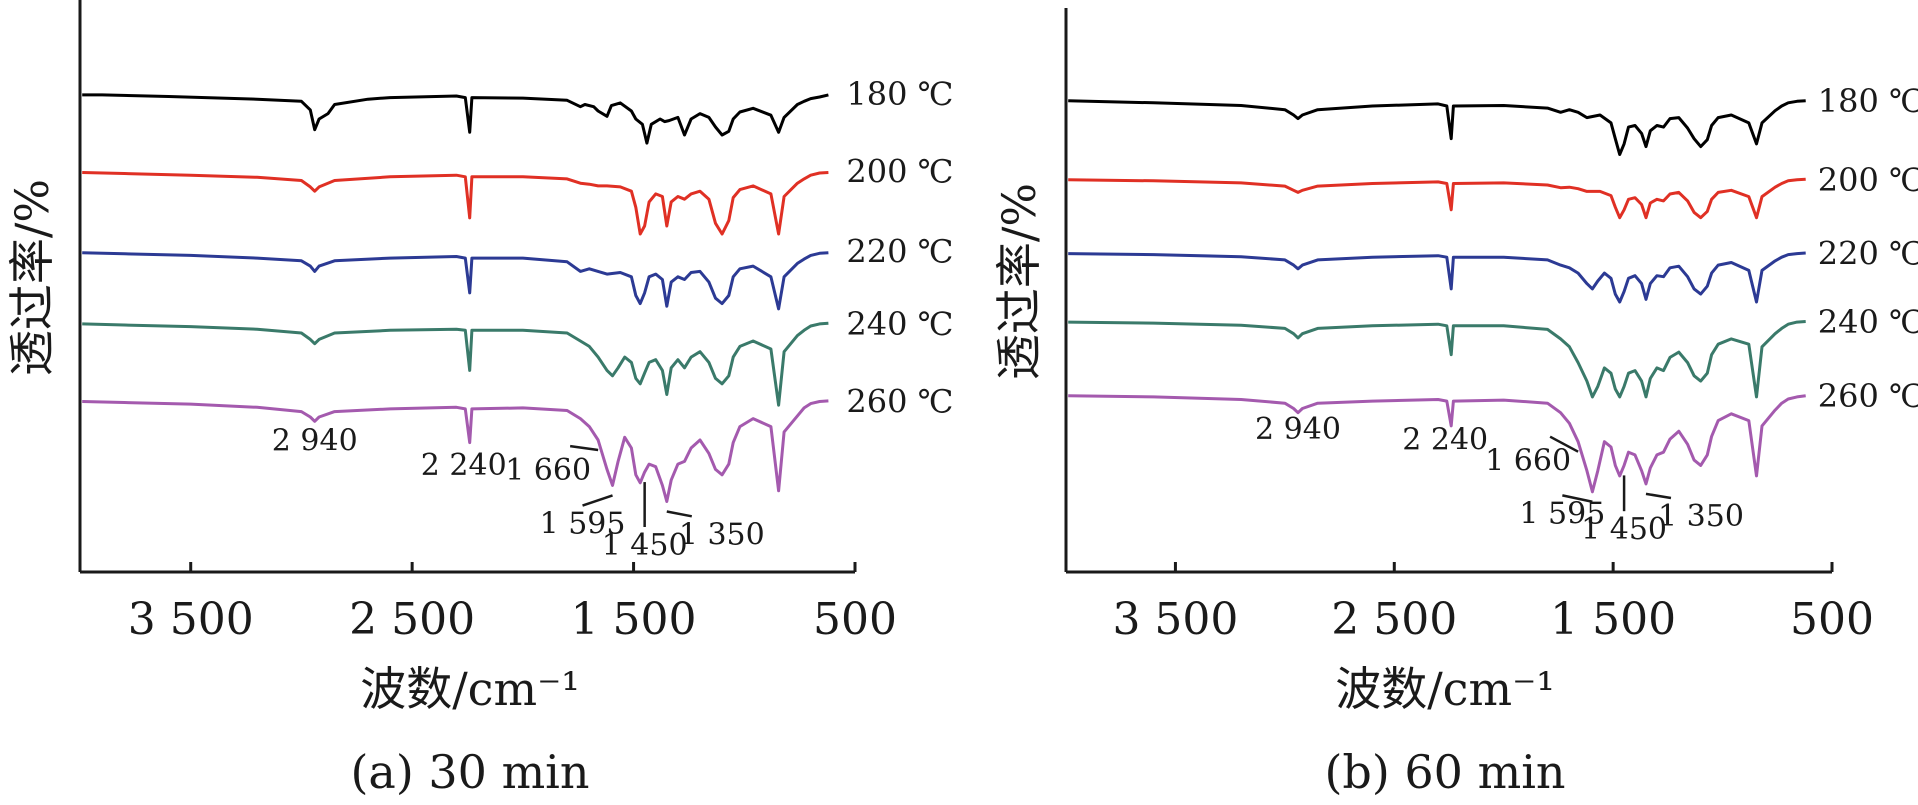 This screenshot has width=1918, height=805. I want to click on panel-caption: (a) 30 min, so click(469, 772).